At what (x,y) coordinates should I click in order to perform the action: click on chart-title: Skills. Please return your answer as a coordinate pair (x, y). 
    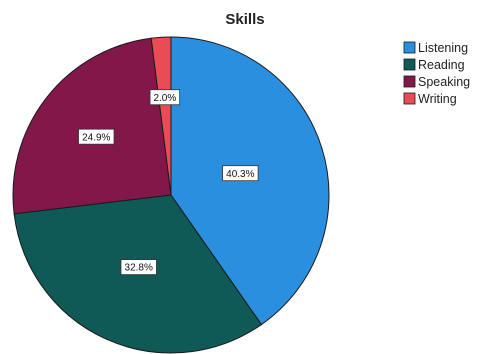
    Looking at the image, I should click on (244, 19).